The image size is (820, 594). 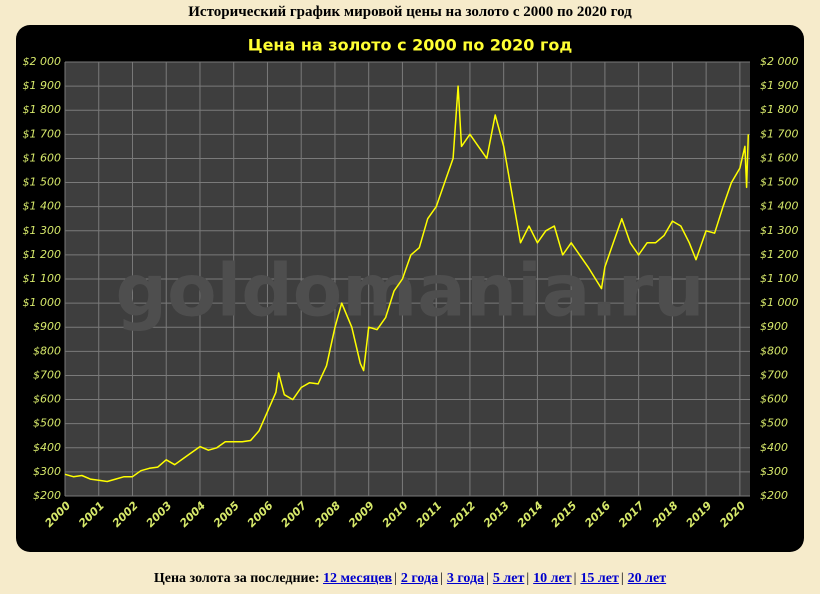 What do you see at coordinates (42, 206) in the screenshot?
I see `y-tick-label: $1 400` at bounding box center [42, 206].